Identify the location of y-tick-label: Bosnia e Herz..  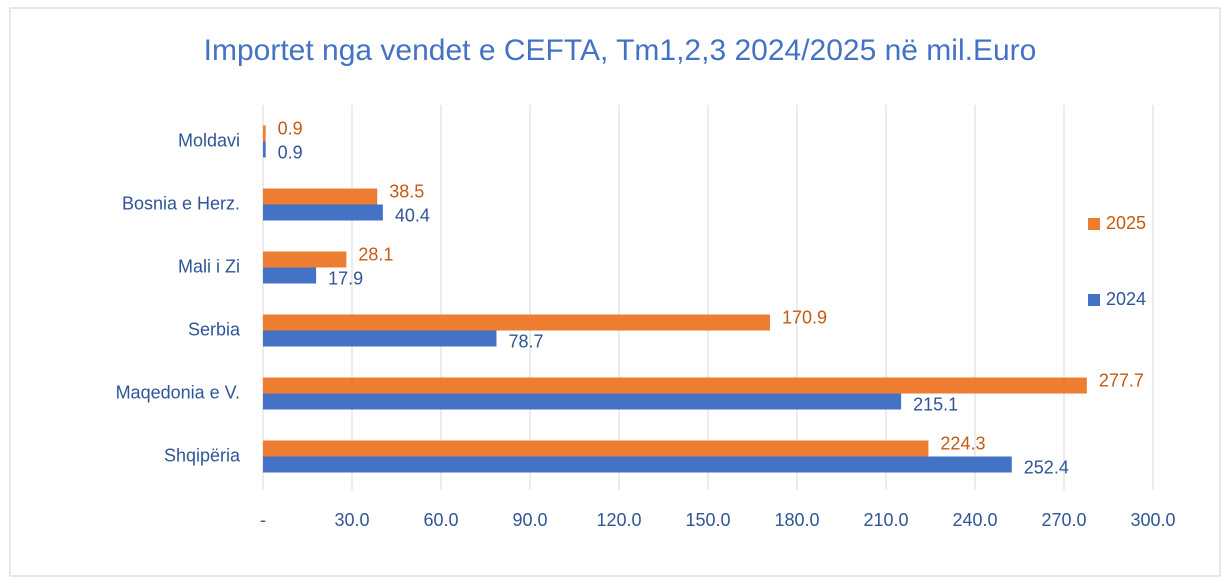
(181, 203).